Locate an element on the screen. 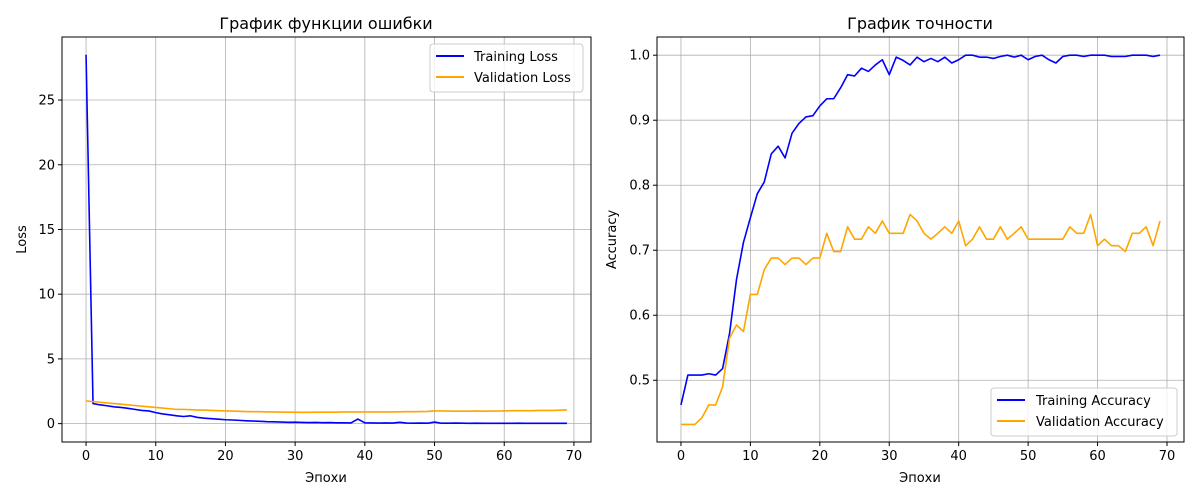 This screenshot has height=500, width=1200. loss-legend-label-training: Training Loss is located at coordinates (515, 57).